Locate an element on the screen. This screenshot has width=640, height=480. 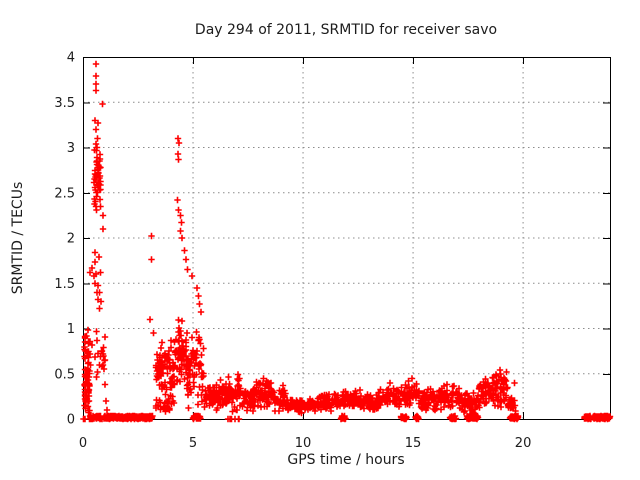
x-tick-label: 15 is located at coordinates (413, 443).